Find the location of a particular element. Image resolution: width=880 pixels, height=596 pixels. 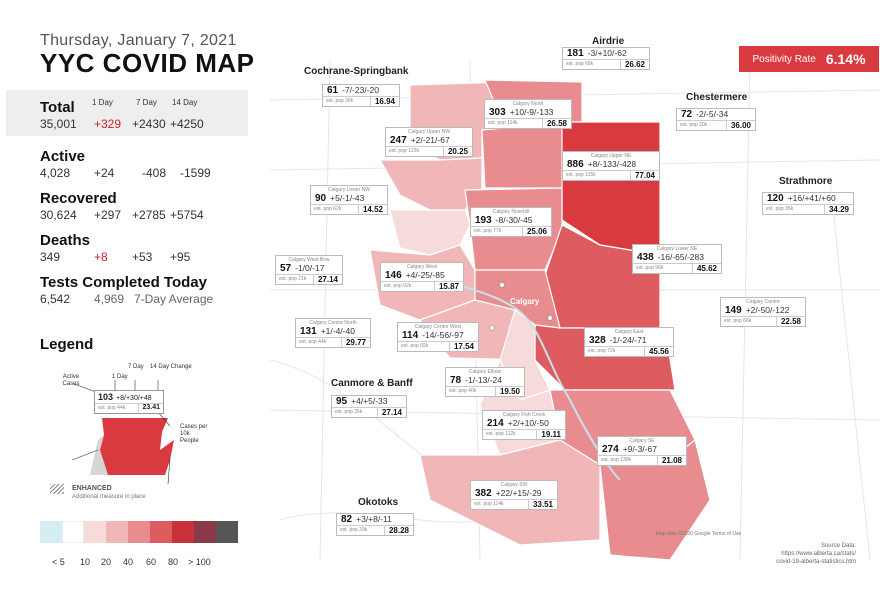

region-name: Calgary Upper NE is located at coordinates (611, 156).